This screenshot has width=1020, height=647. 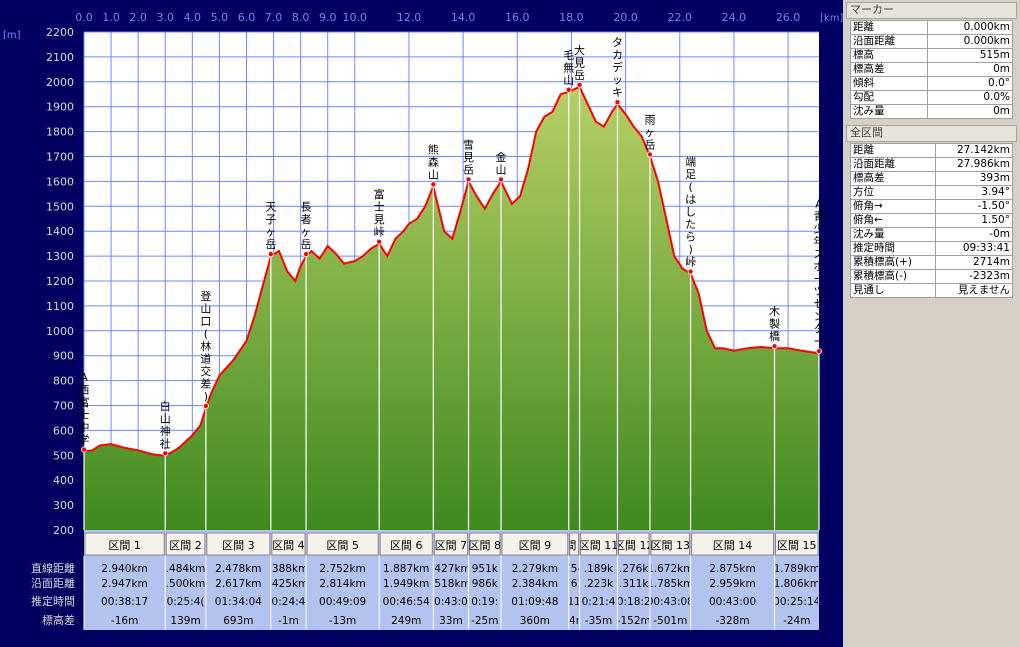 I want to click on segment-column: 区間 5 2.752km 2.814km 00:49:09 -13m, so click(x=342, y=581).